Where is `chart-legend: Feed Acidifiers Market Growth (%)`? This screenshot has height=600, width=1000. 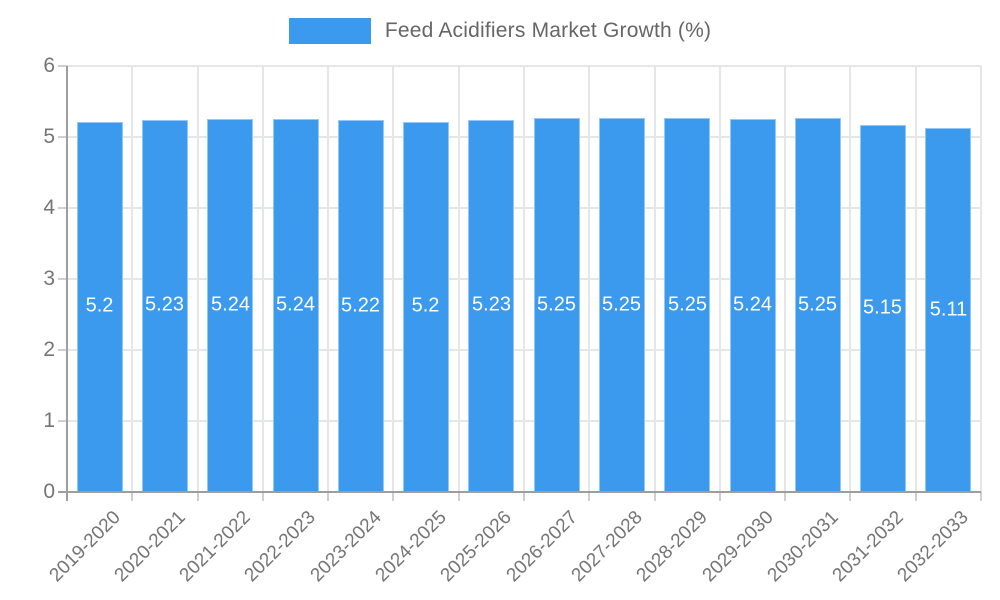
chart-legend: Feed Acidifiers Market Growth (%) is located at coordinates (500, 31).